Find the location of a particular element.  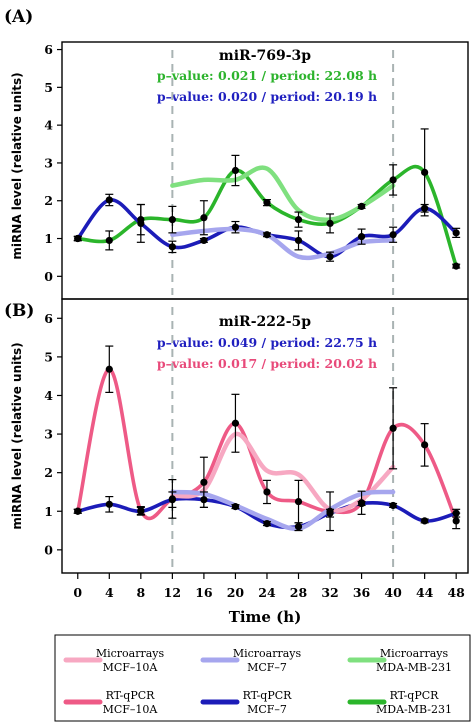

x-tick-label: 44 is located at coordinates (425, 592).